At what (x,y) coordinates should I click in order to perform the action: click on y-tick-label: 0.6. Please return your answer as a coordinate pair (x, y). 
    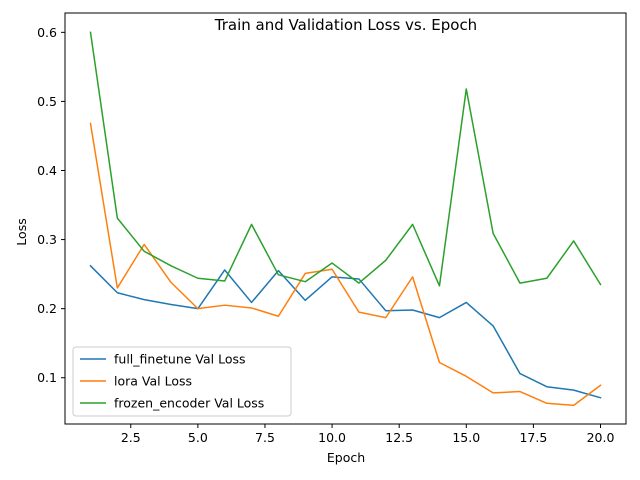
    Looking at the image, I should click on (47, 32).